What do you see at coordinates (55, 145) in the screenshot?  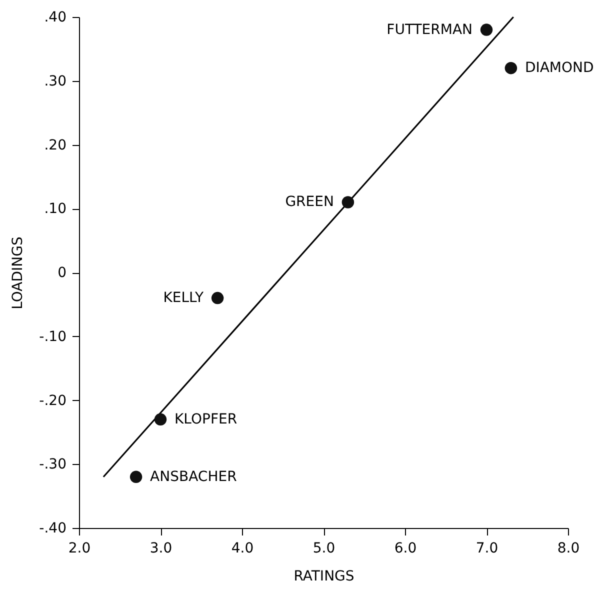 I see `y-tick-label: .20` at bounding box center [55, 145].